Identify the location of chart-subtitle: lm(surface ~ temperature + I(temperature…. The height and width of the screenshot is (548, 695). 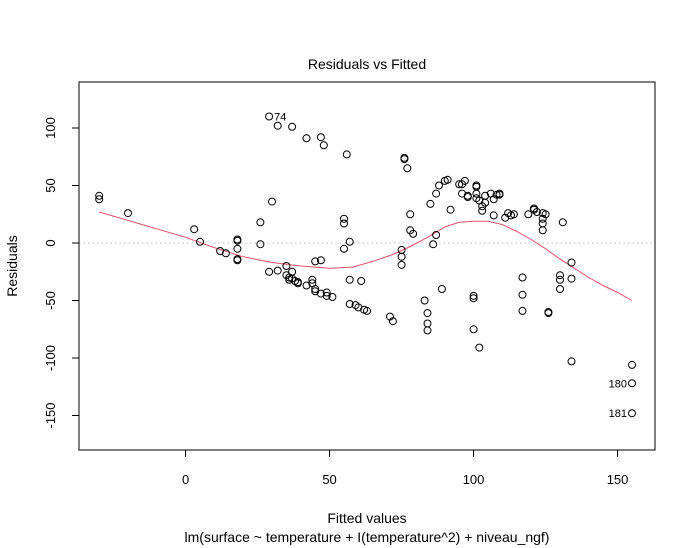
(367, 537).